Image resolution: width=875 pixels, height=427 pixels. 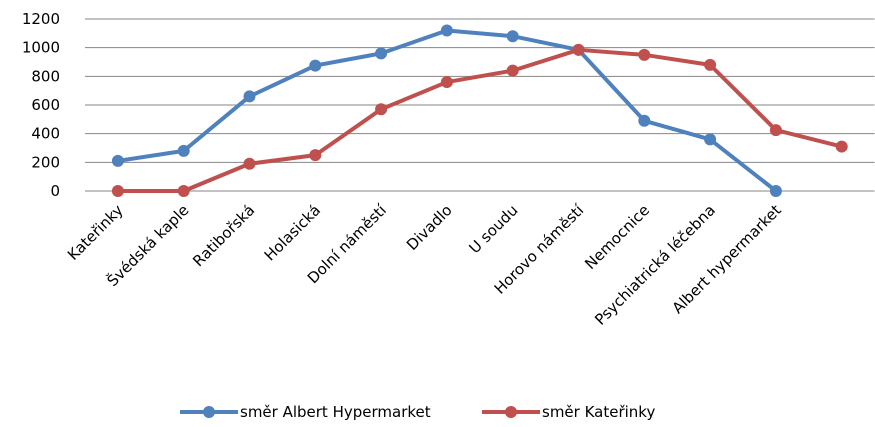 What do you see at coordinates (55, 191) in the screenshot?
I see `y-tick-label: 0` at bounding box center [55, 191].